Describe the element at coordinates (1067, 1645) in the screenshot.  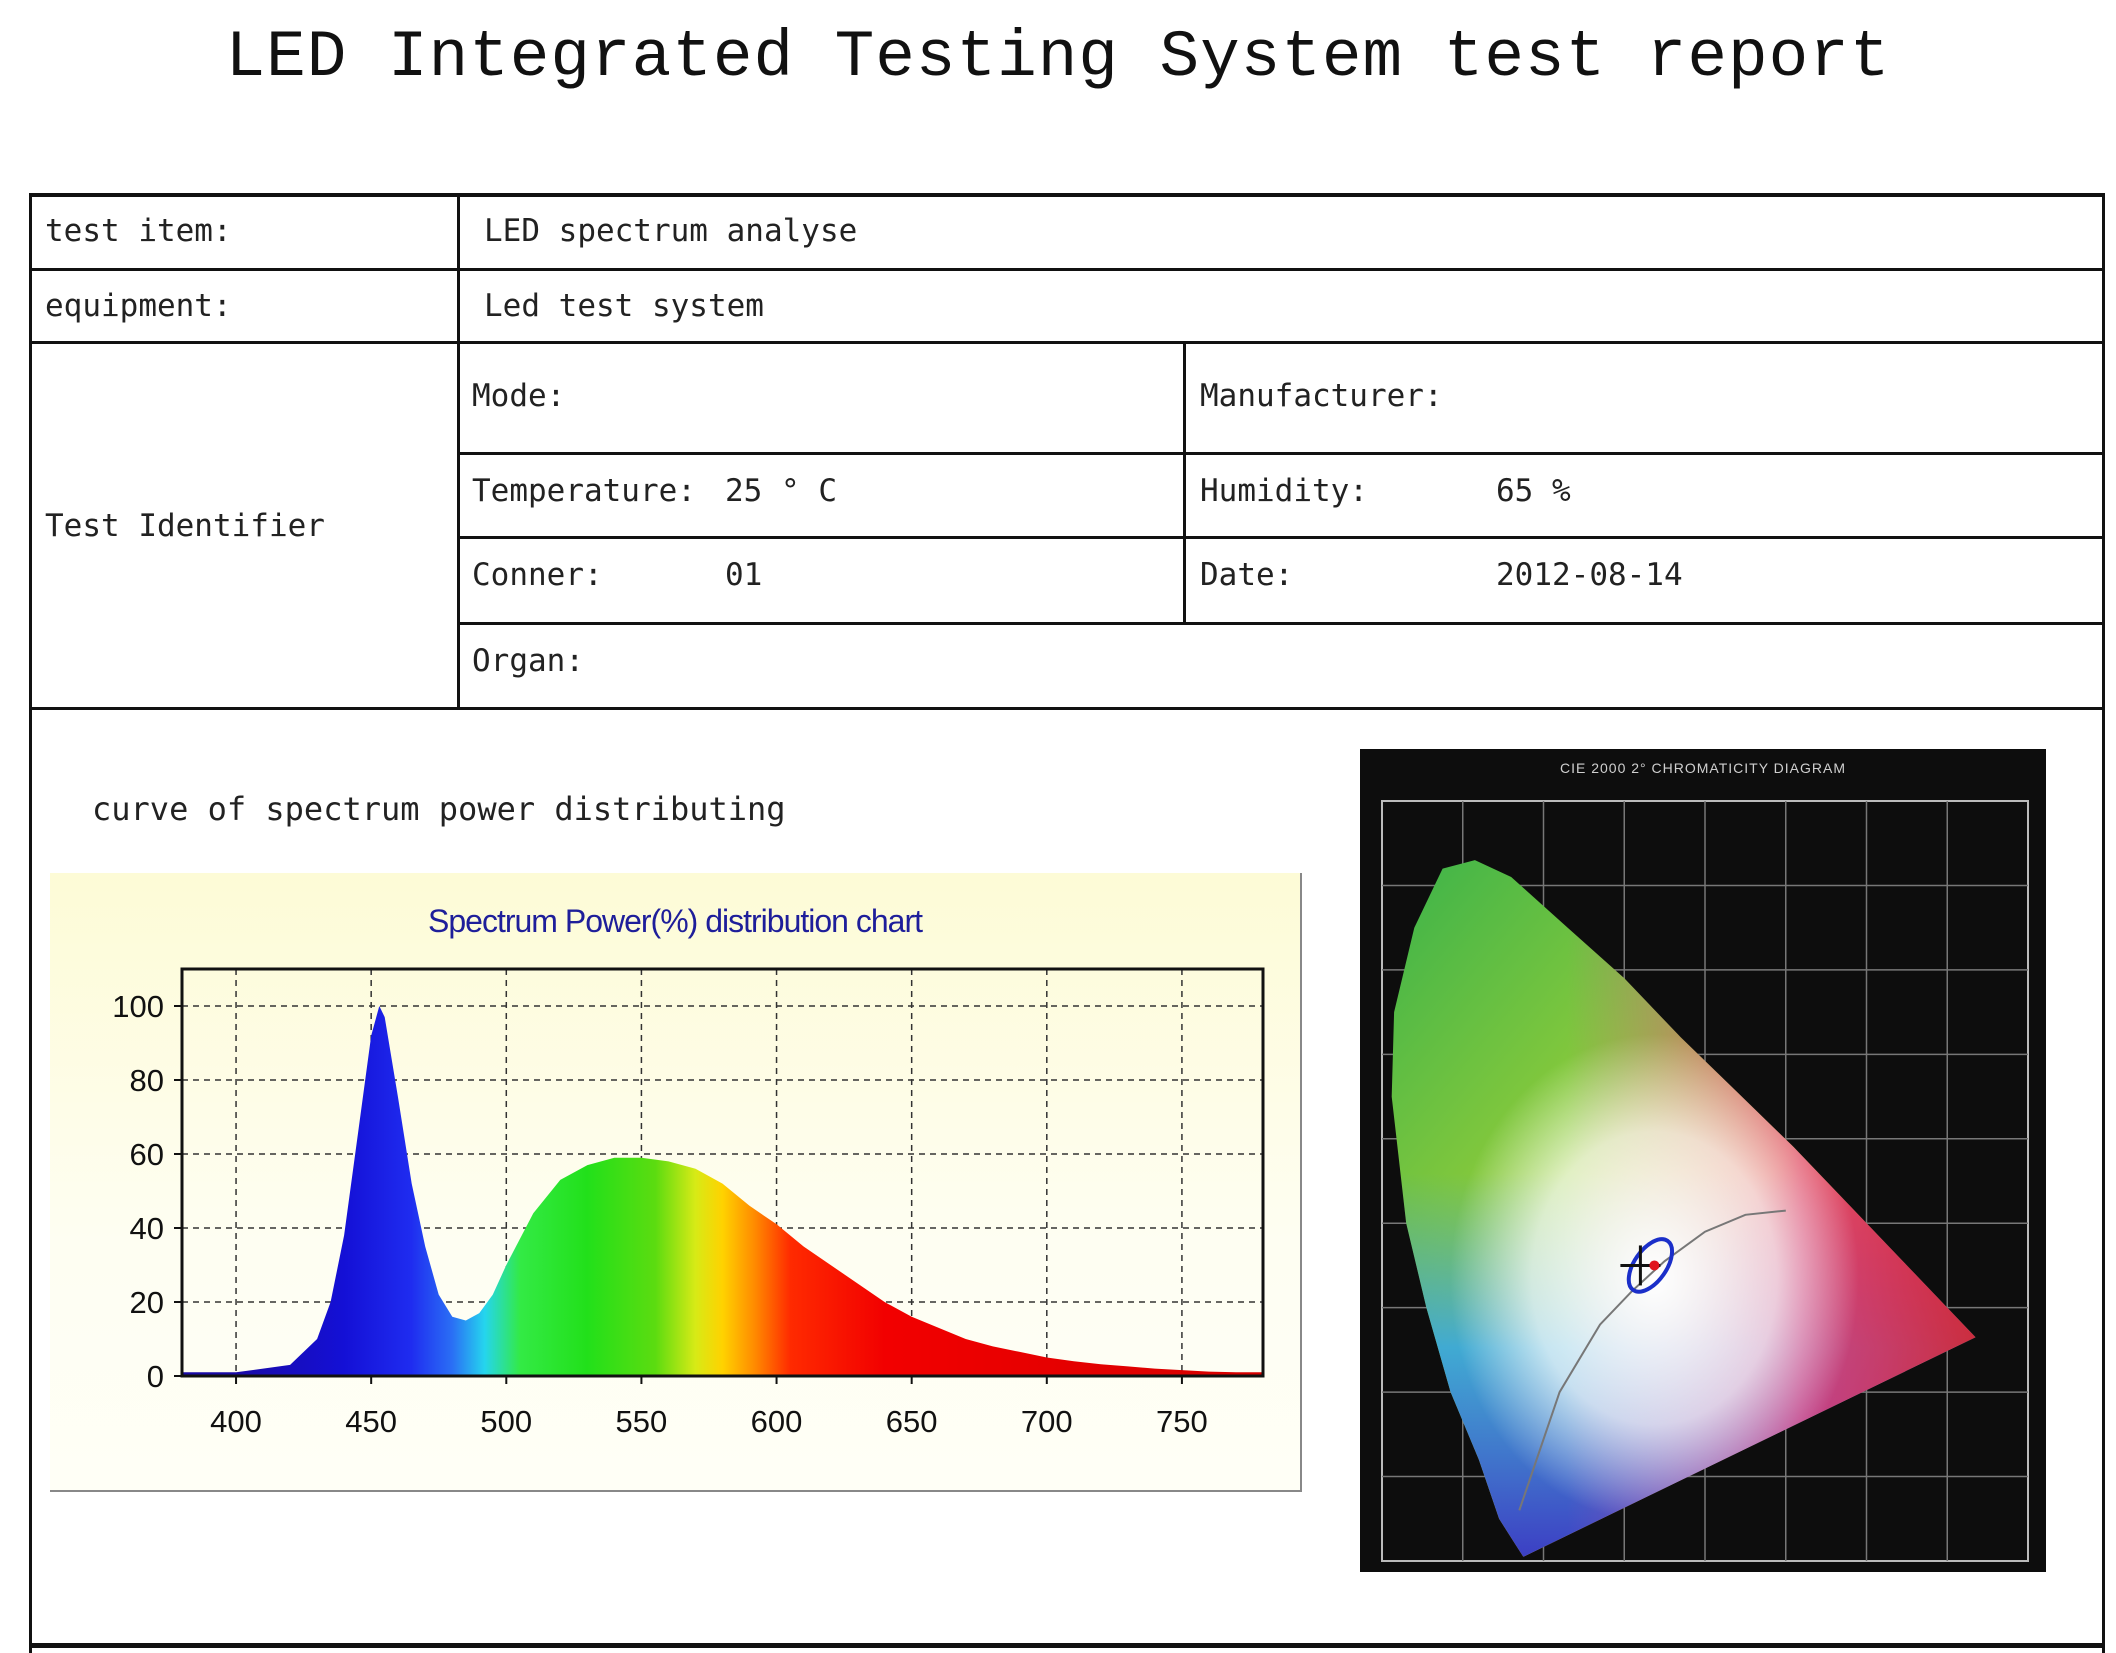
I see `table-bottom-rule` at that location.